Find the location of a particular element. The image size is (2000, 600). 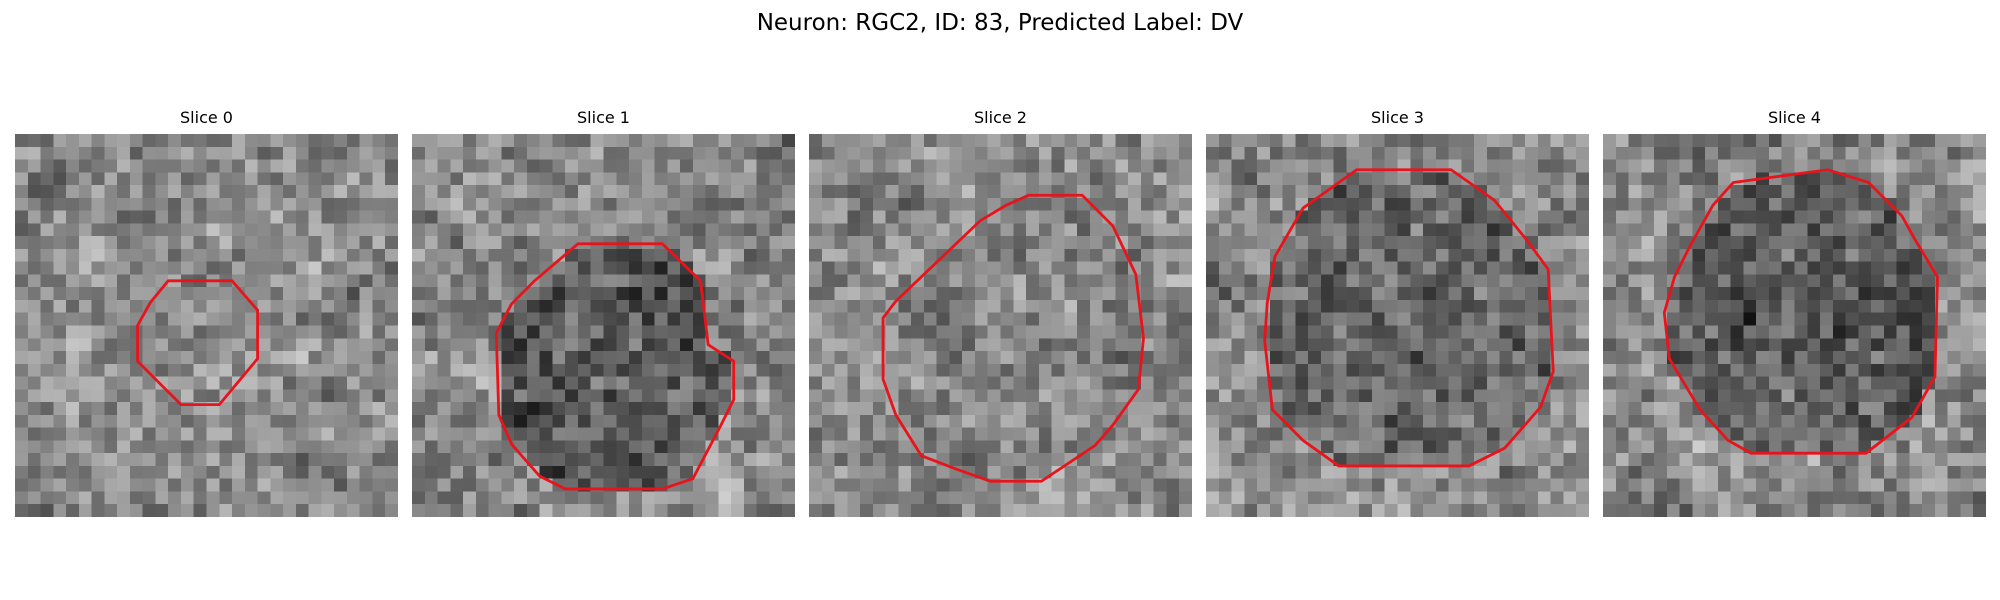

slice-panel-0: Slice 0 is located at coordinates (206, 312).